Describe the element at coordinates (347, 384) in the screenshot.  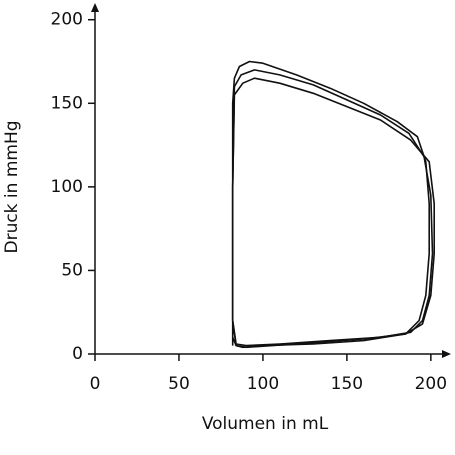
I see `x-tick-label: 150` at that location.